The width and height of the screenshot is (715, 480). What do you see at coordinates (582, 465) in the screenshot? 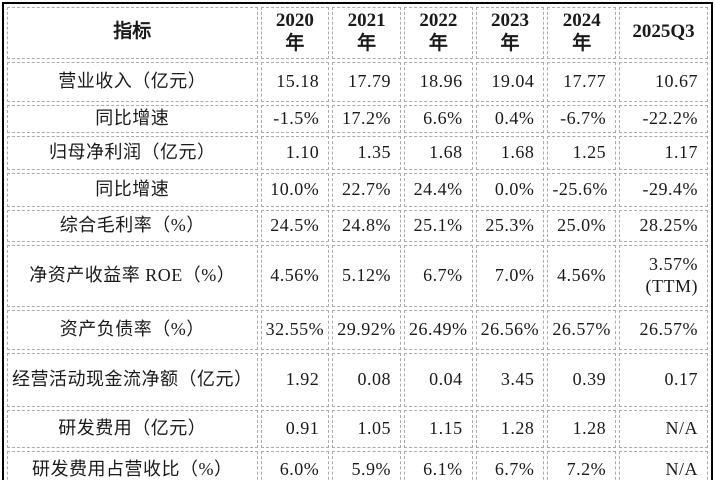
I see `cell-value: 7.2%` at bounding box center [582, 465].